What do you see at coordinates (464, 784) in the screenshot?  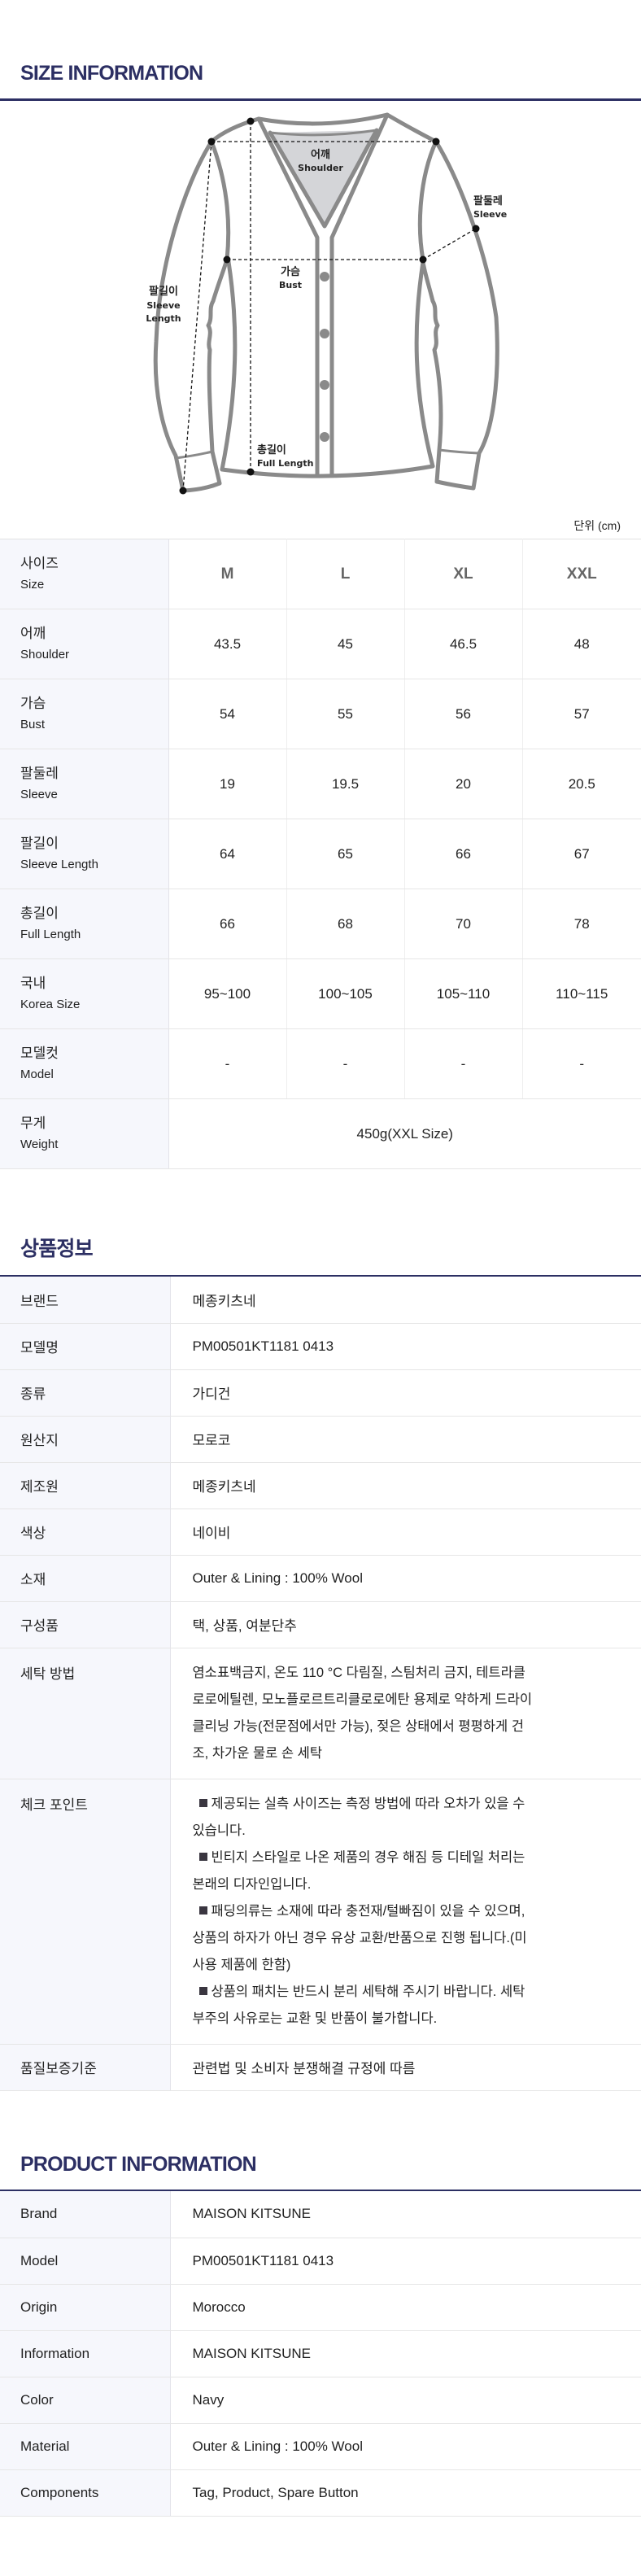 I see `cell: 20` at bounding box center [464, 784].